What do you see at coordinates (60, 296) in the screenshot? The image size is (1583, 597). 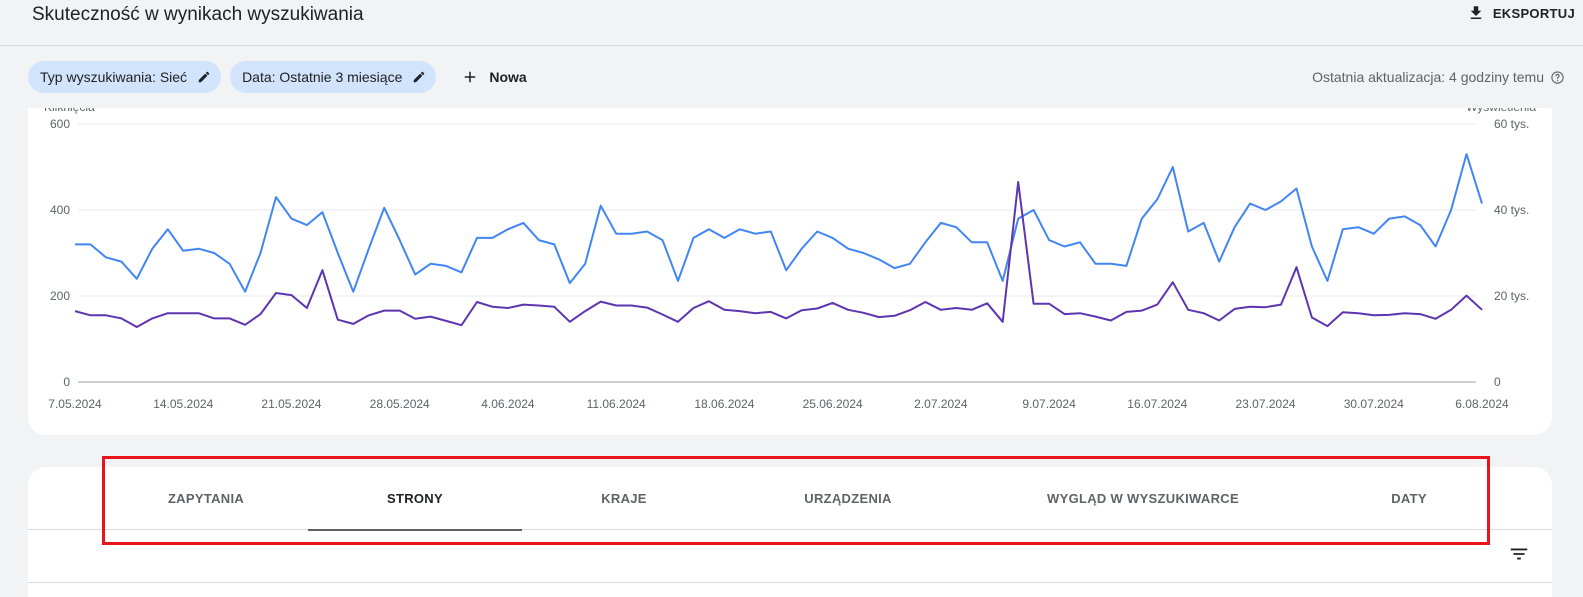 I see `y-left-tick-label: 200` at bounding box center [60, 296].